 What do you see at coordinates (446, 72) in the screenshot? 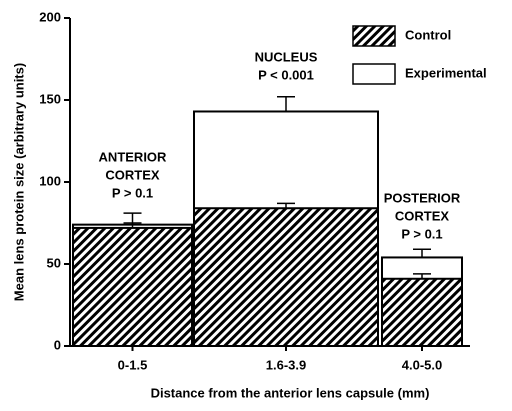
I see `legend-label: Experimental` at bounding box center [446, 72].